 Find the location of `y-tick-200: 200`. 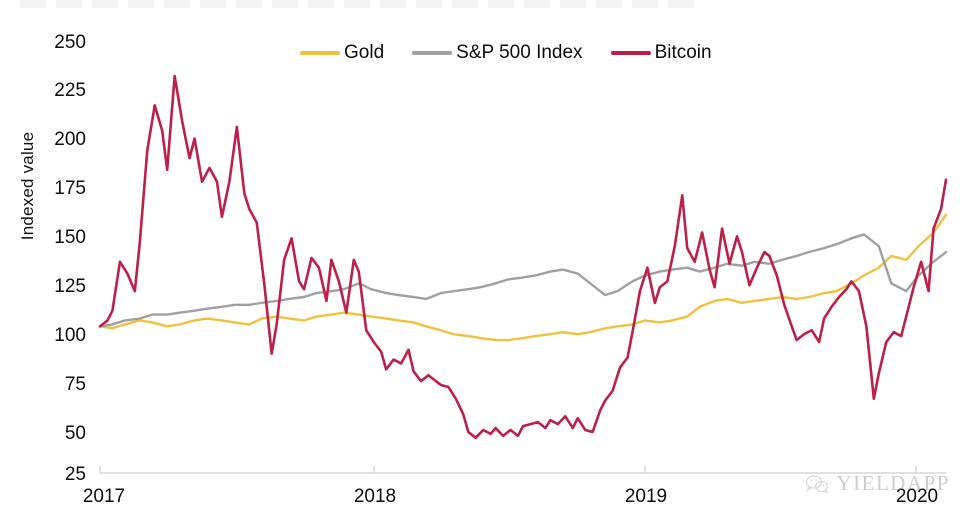

y-tick-200: 200 is located at coordinates (70, 139).